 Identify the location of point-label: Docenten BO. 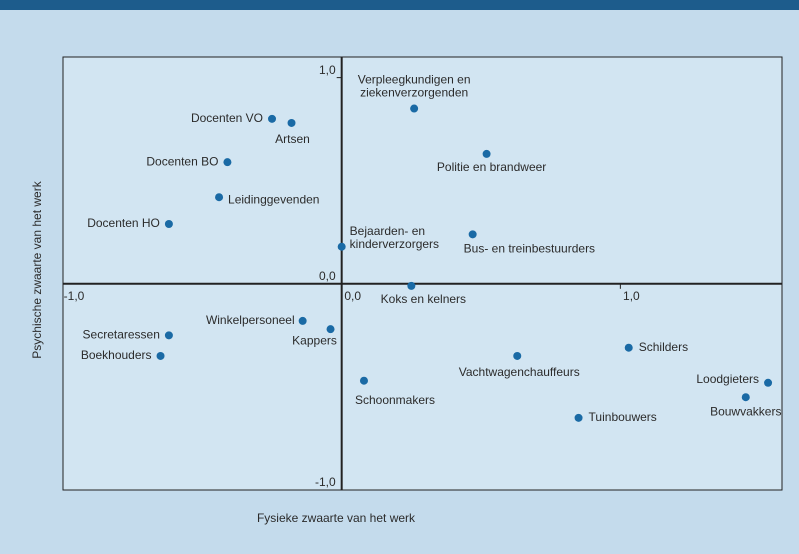
(182, 161).